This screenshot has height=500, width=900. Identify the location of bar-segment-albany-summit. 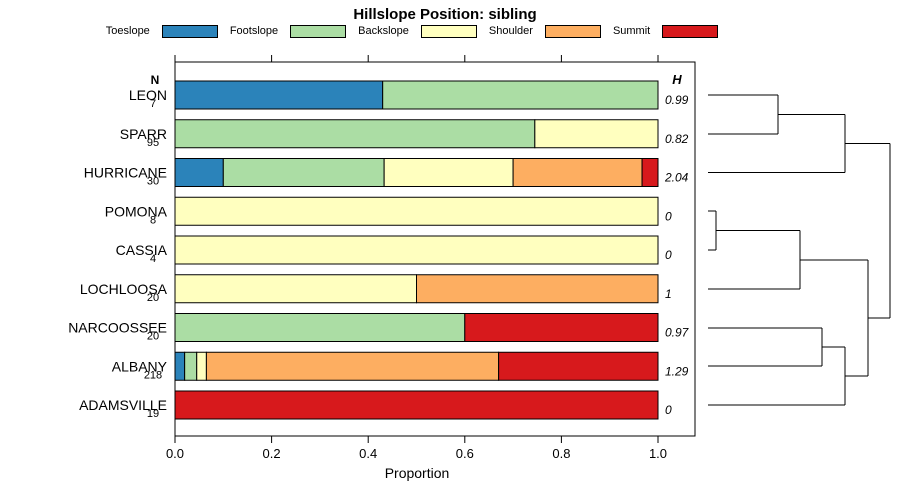
(578, 366).